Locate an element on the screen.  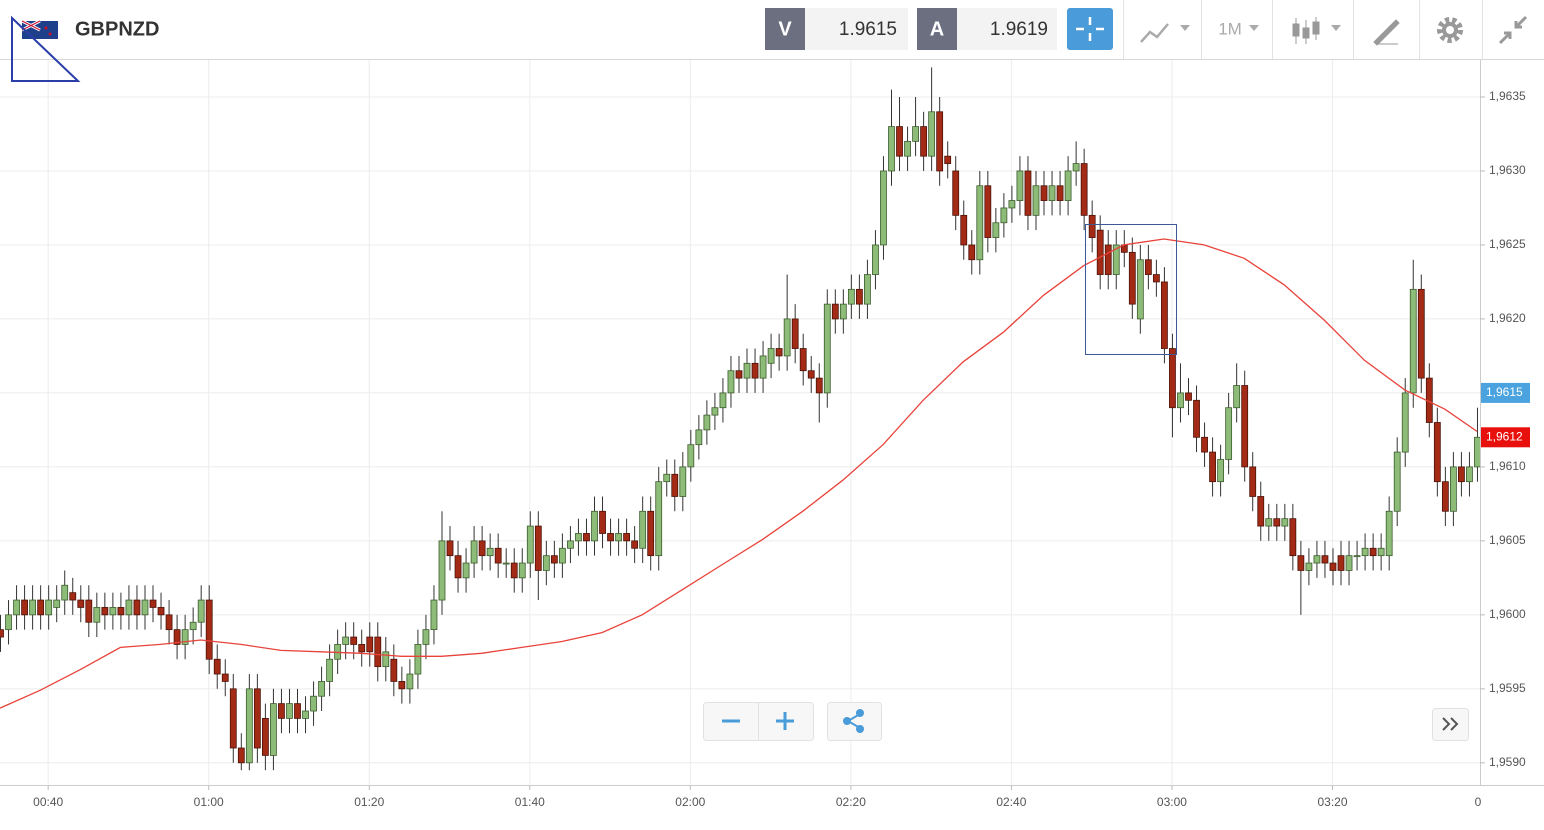
chart-type-button is located at coordinates (1154, 33).